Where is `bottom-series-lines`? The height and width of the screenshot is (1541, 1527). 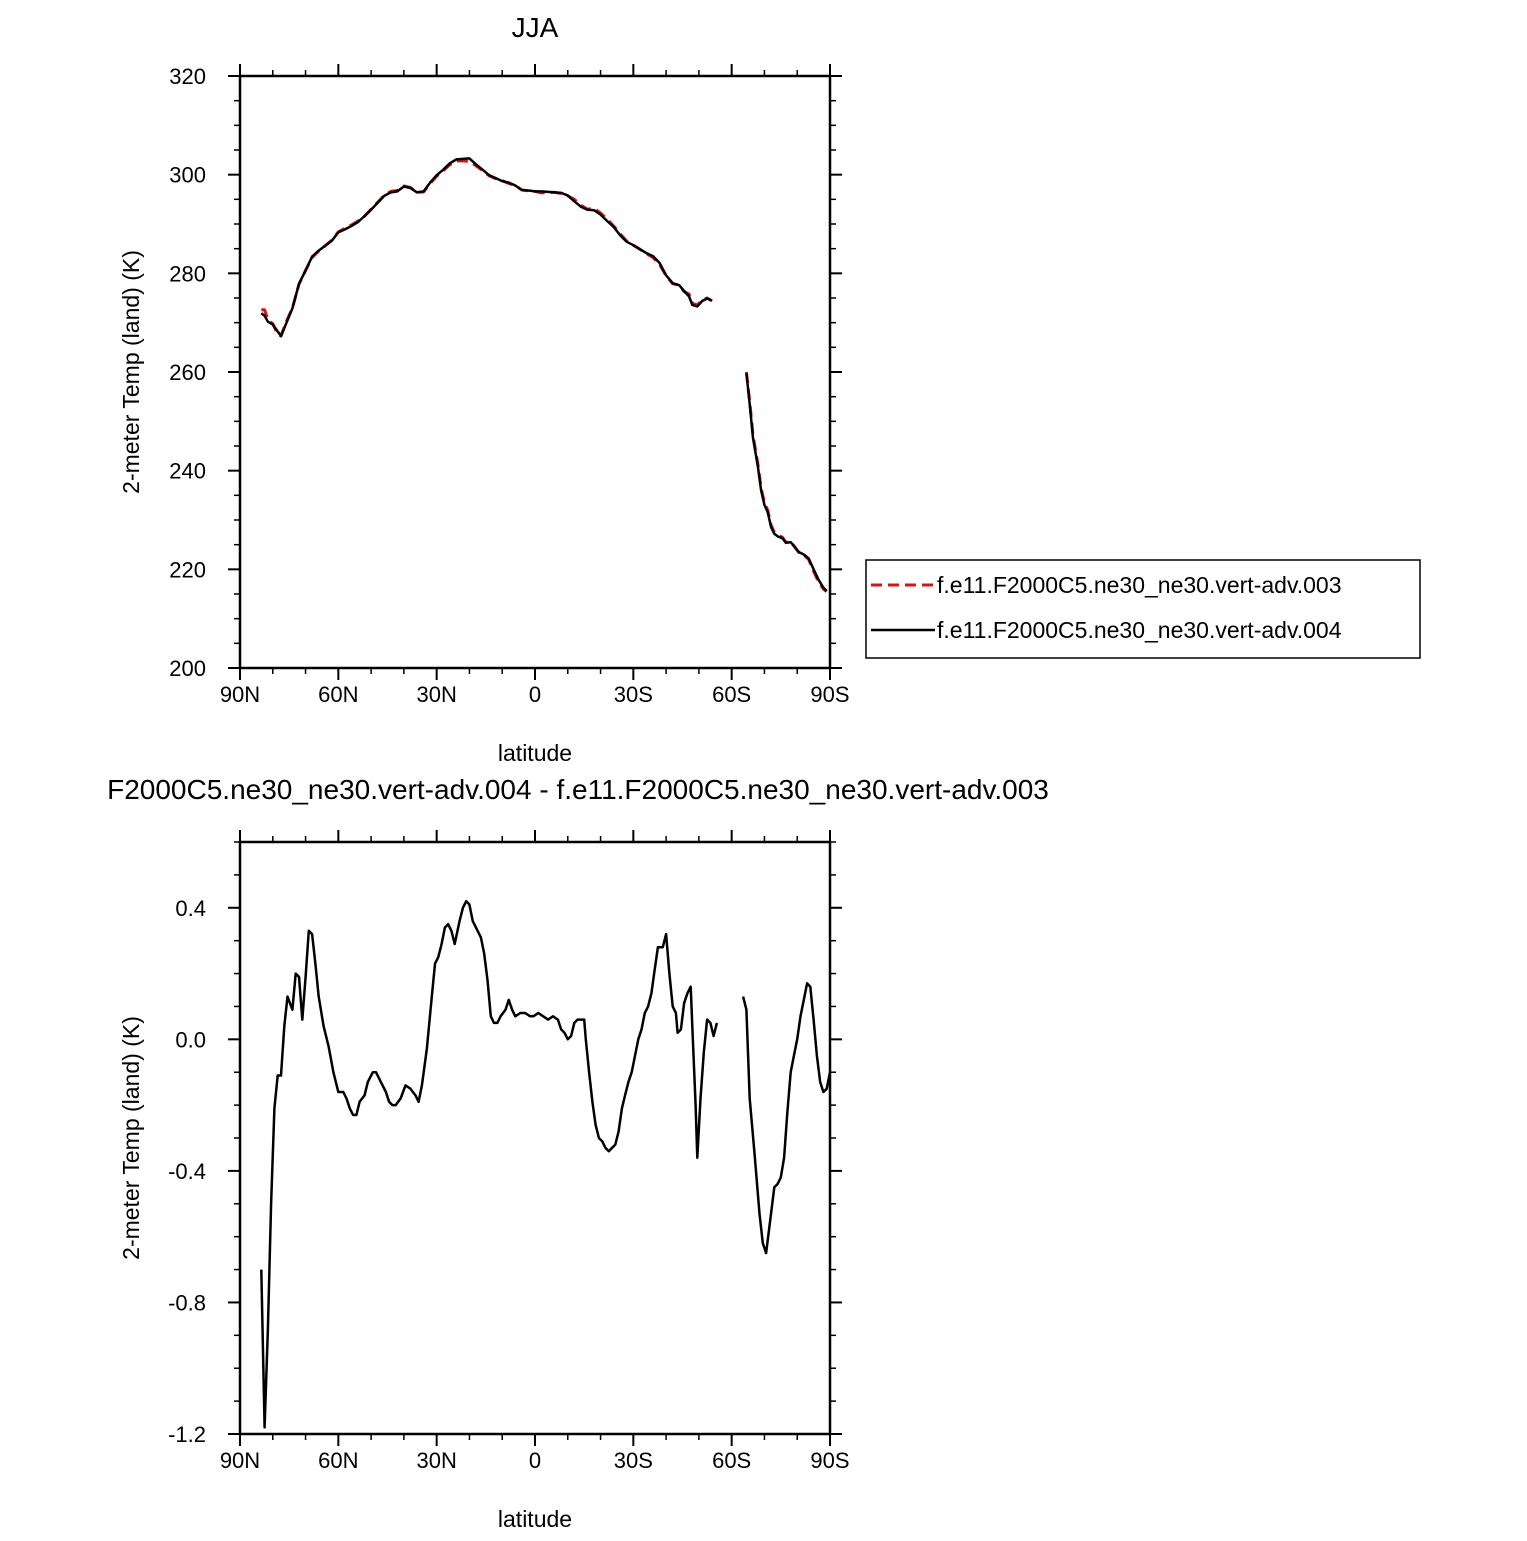
bottom-series-lines is located at coordinates (546, 1164).